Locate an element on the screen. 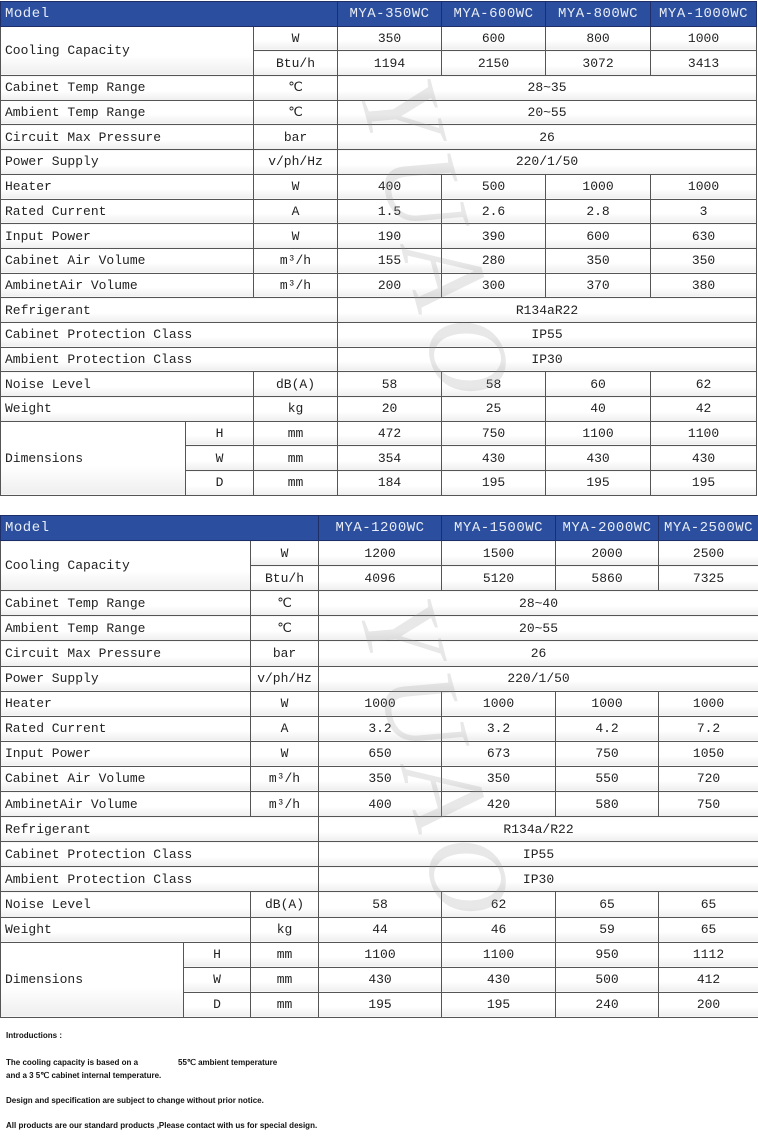 The image size is (758, 1136). unit-cell: dB(A) is located at coordinates (284, 904).